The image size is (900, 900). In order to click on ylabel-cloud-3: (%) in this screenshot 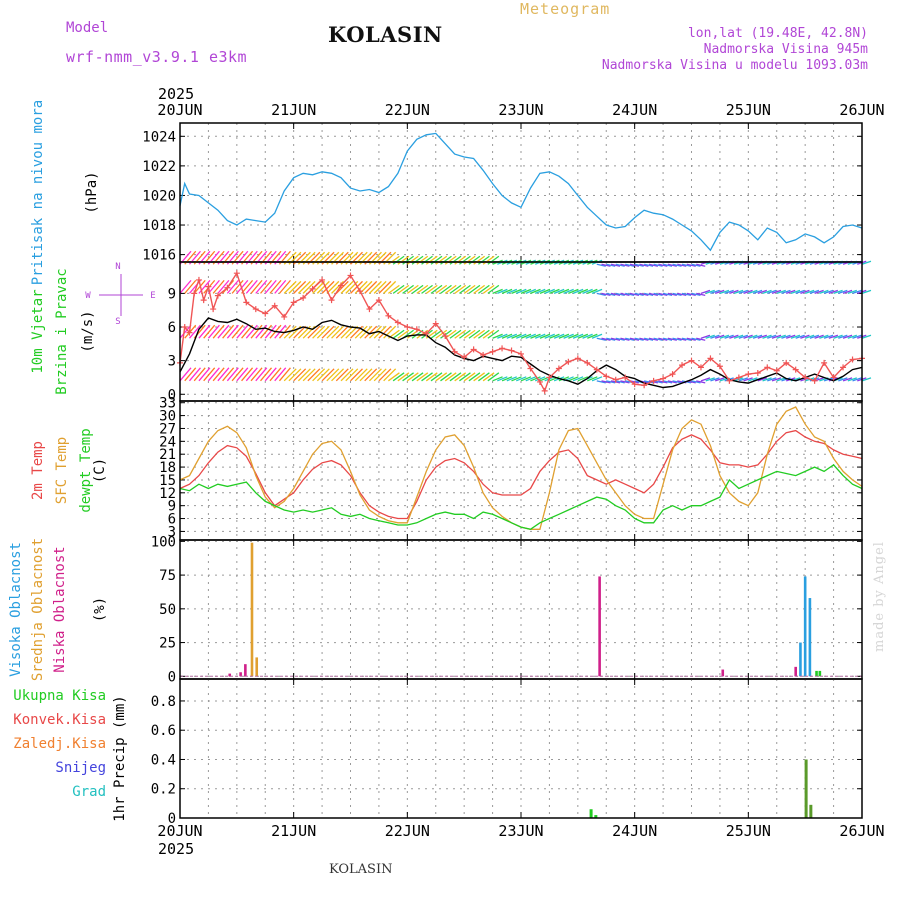, I will do `click(100, 609)`.